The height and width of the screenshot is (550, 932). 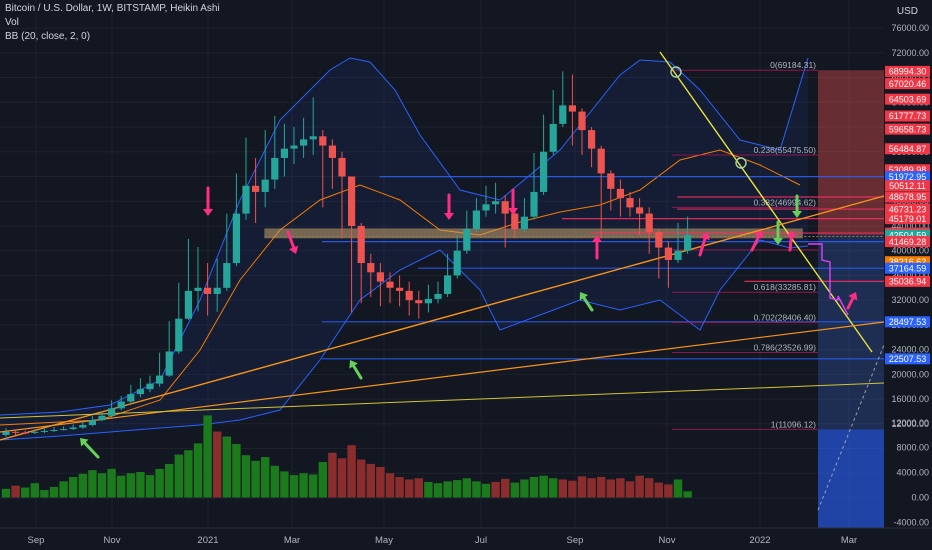 I want to click on volume-indicator-label: Vol, so click(x=12, y=22).